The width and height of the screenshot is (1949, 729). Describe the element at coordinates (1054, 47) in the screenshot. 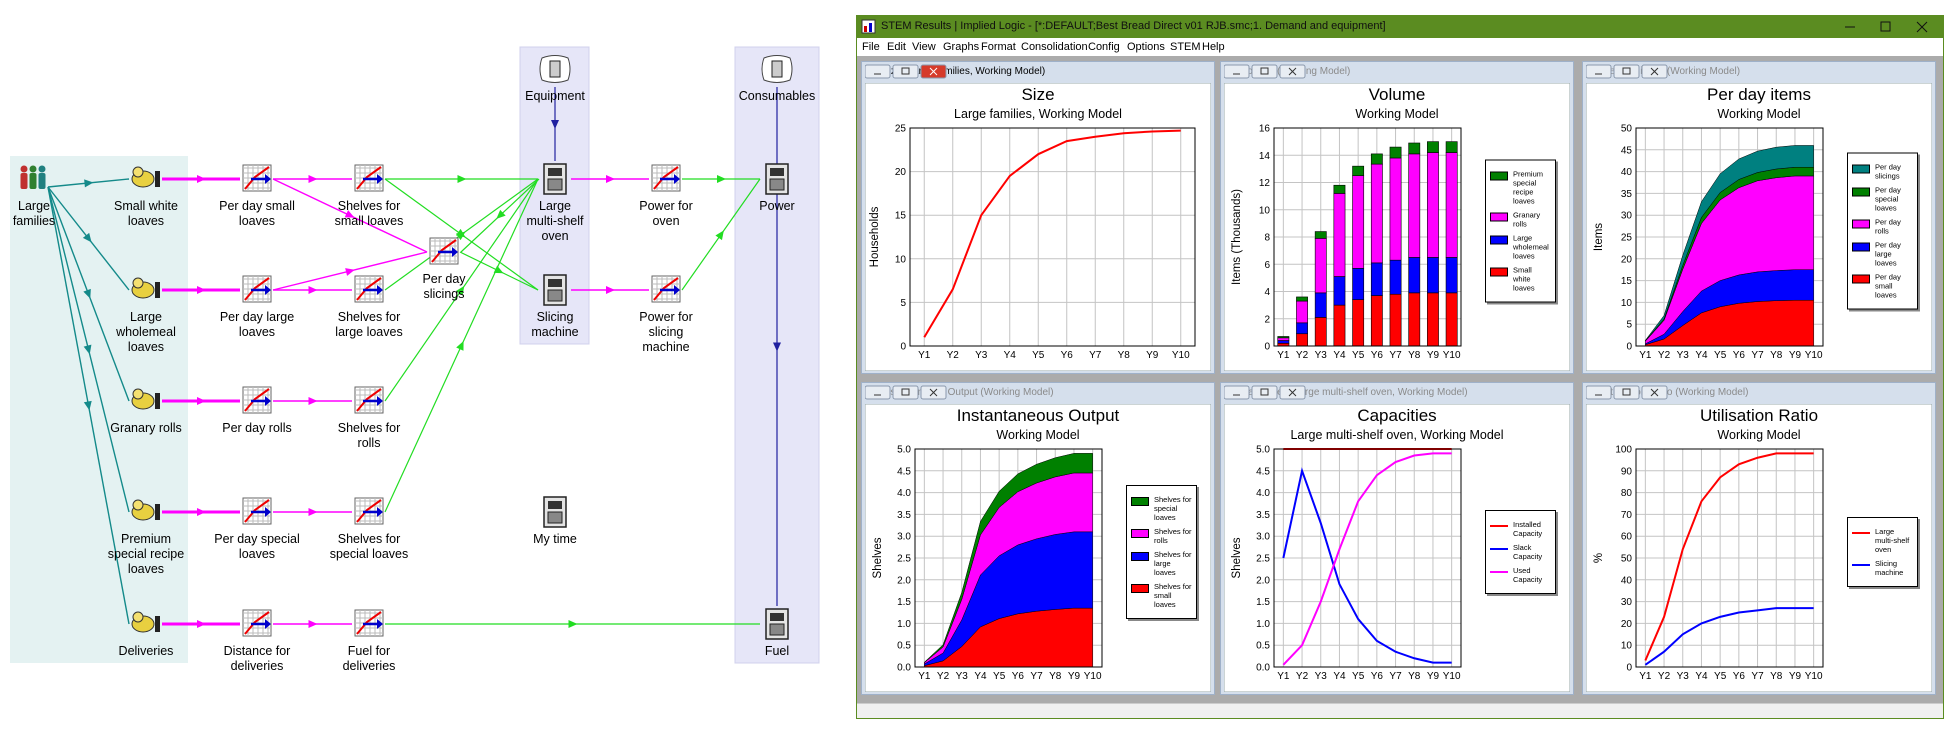

I see `menu-item: Consolidation` at that location.